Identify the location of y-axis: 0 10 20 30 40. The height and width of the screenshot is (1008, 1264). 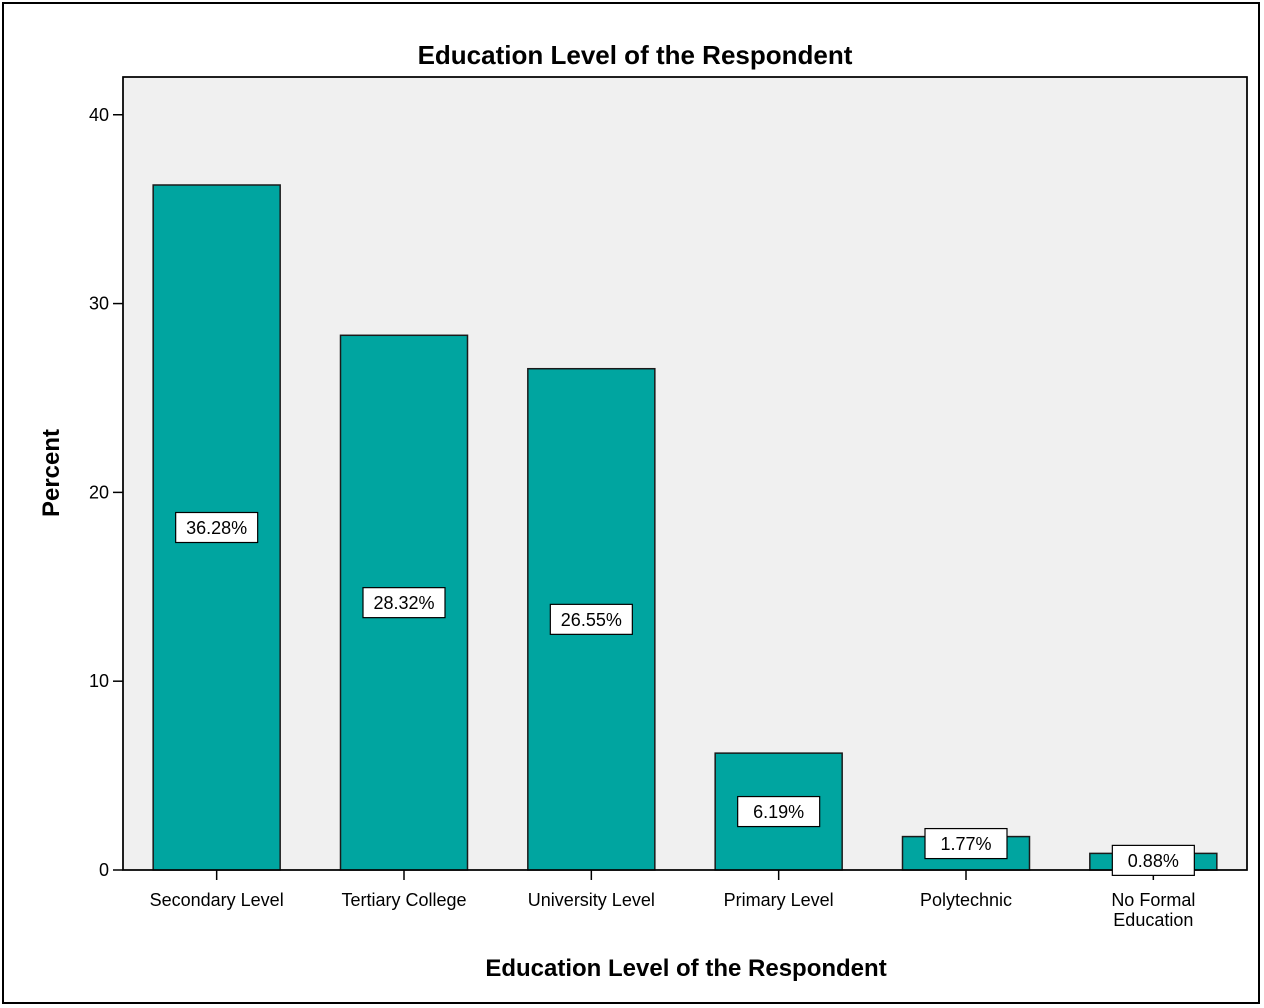
(106, 492).